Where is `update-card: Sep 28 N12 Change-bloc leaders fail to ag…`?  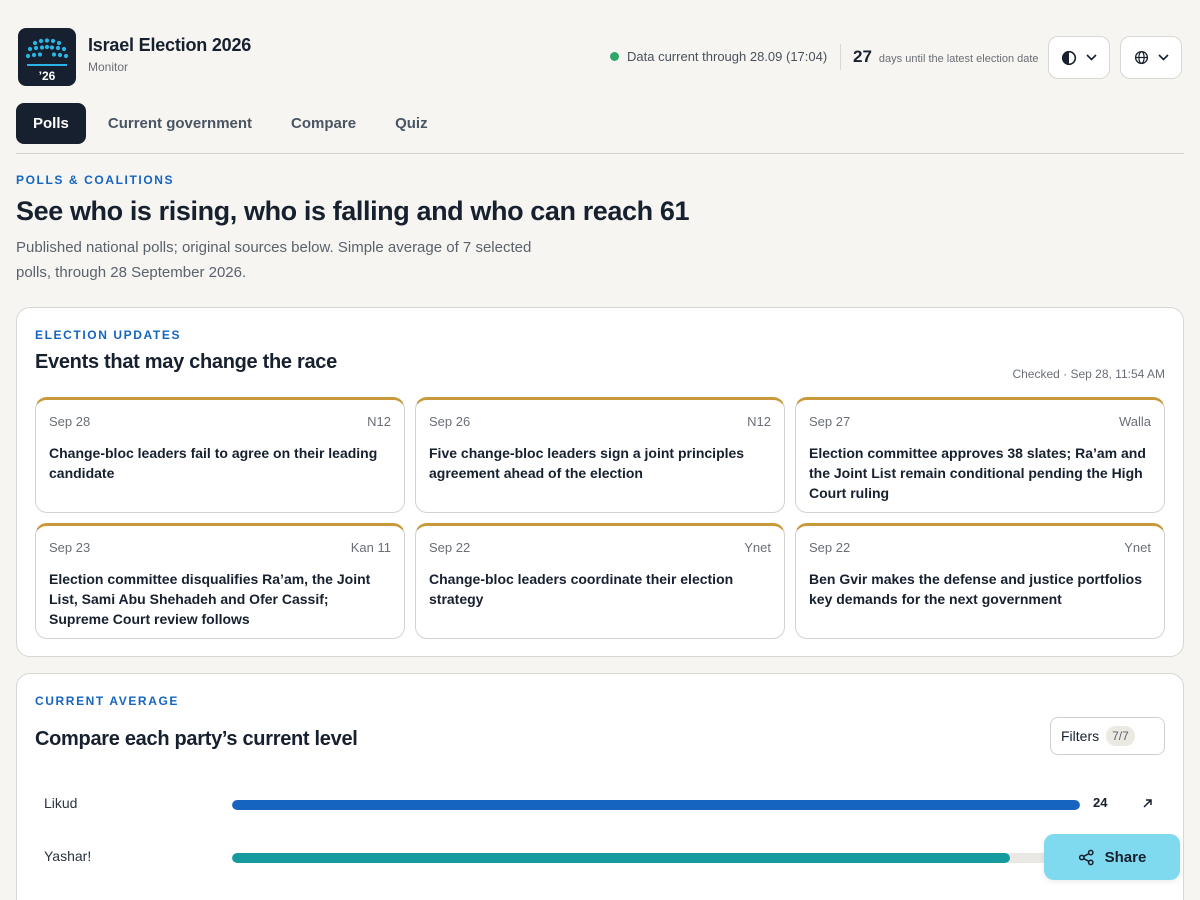 update-card: Sep 28 N12 Change-bloc leaders fail to ag… is located at coordinates (220, 455).